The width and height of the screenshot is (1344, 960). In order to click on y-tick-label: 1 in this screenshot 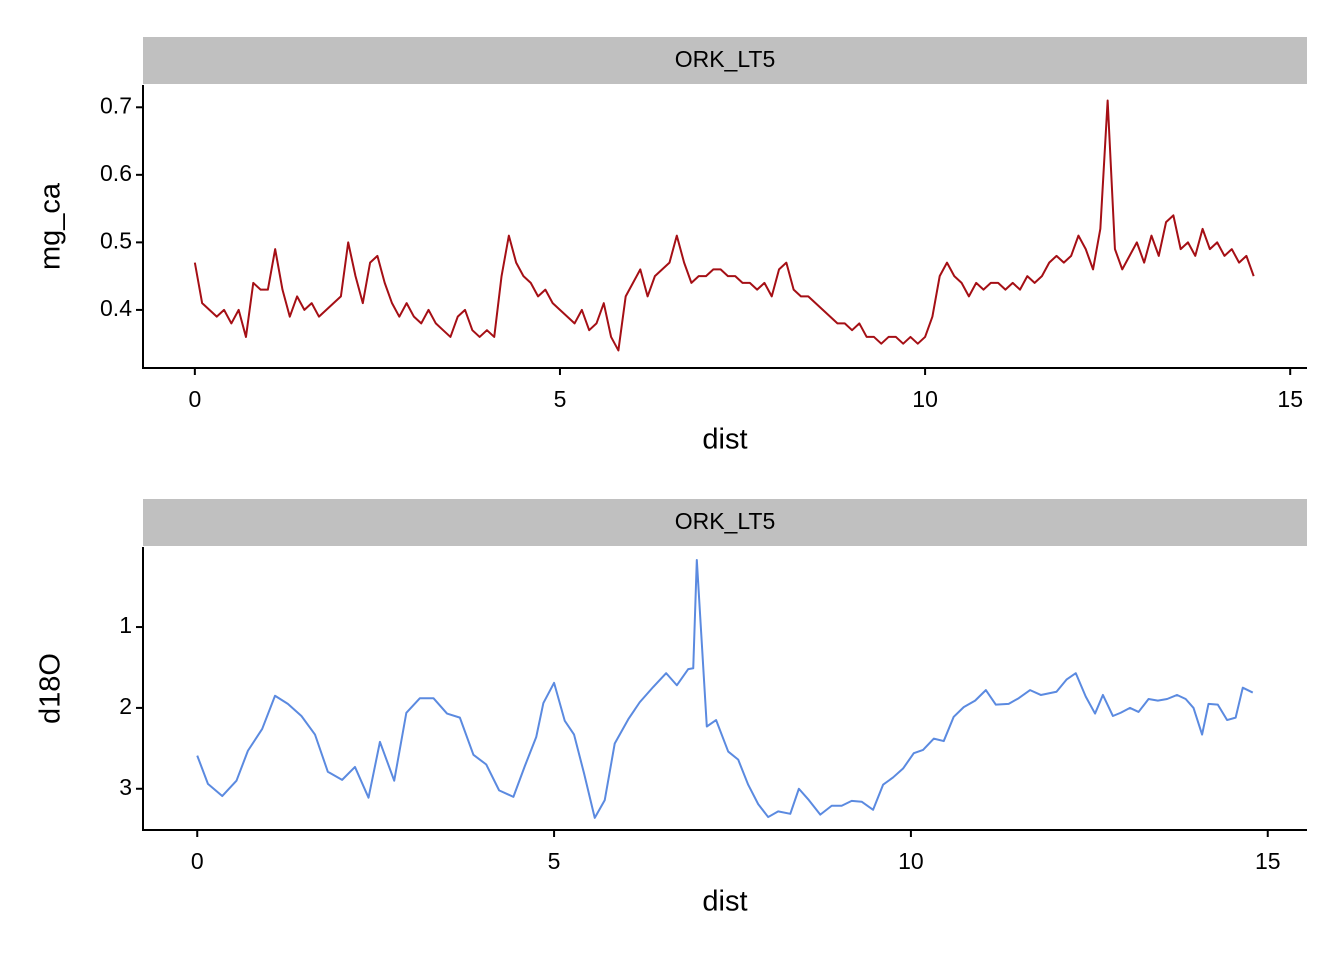, I will do `click(125, 625)`.